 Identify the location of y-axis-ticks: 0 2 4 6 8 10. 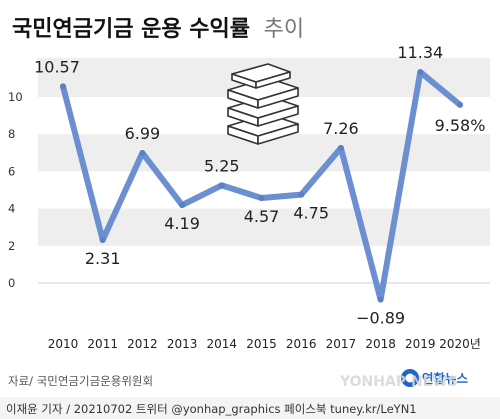
(15, 190).